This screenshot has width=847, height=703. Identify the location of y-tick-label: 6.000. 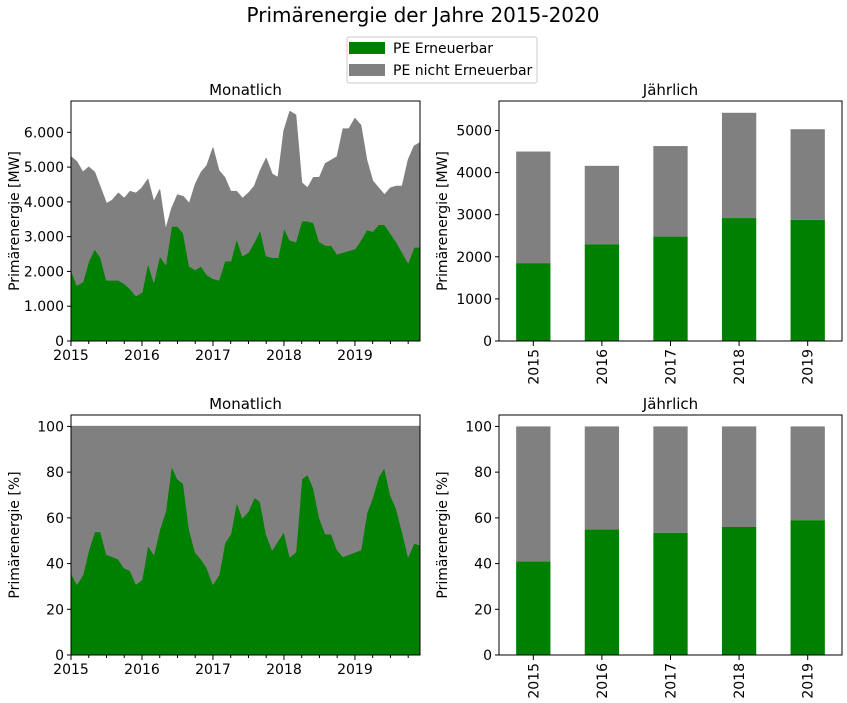
(44, 133).